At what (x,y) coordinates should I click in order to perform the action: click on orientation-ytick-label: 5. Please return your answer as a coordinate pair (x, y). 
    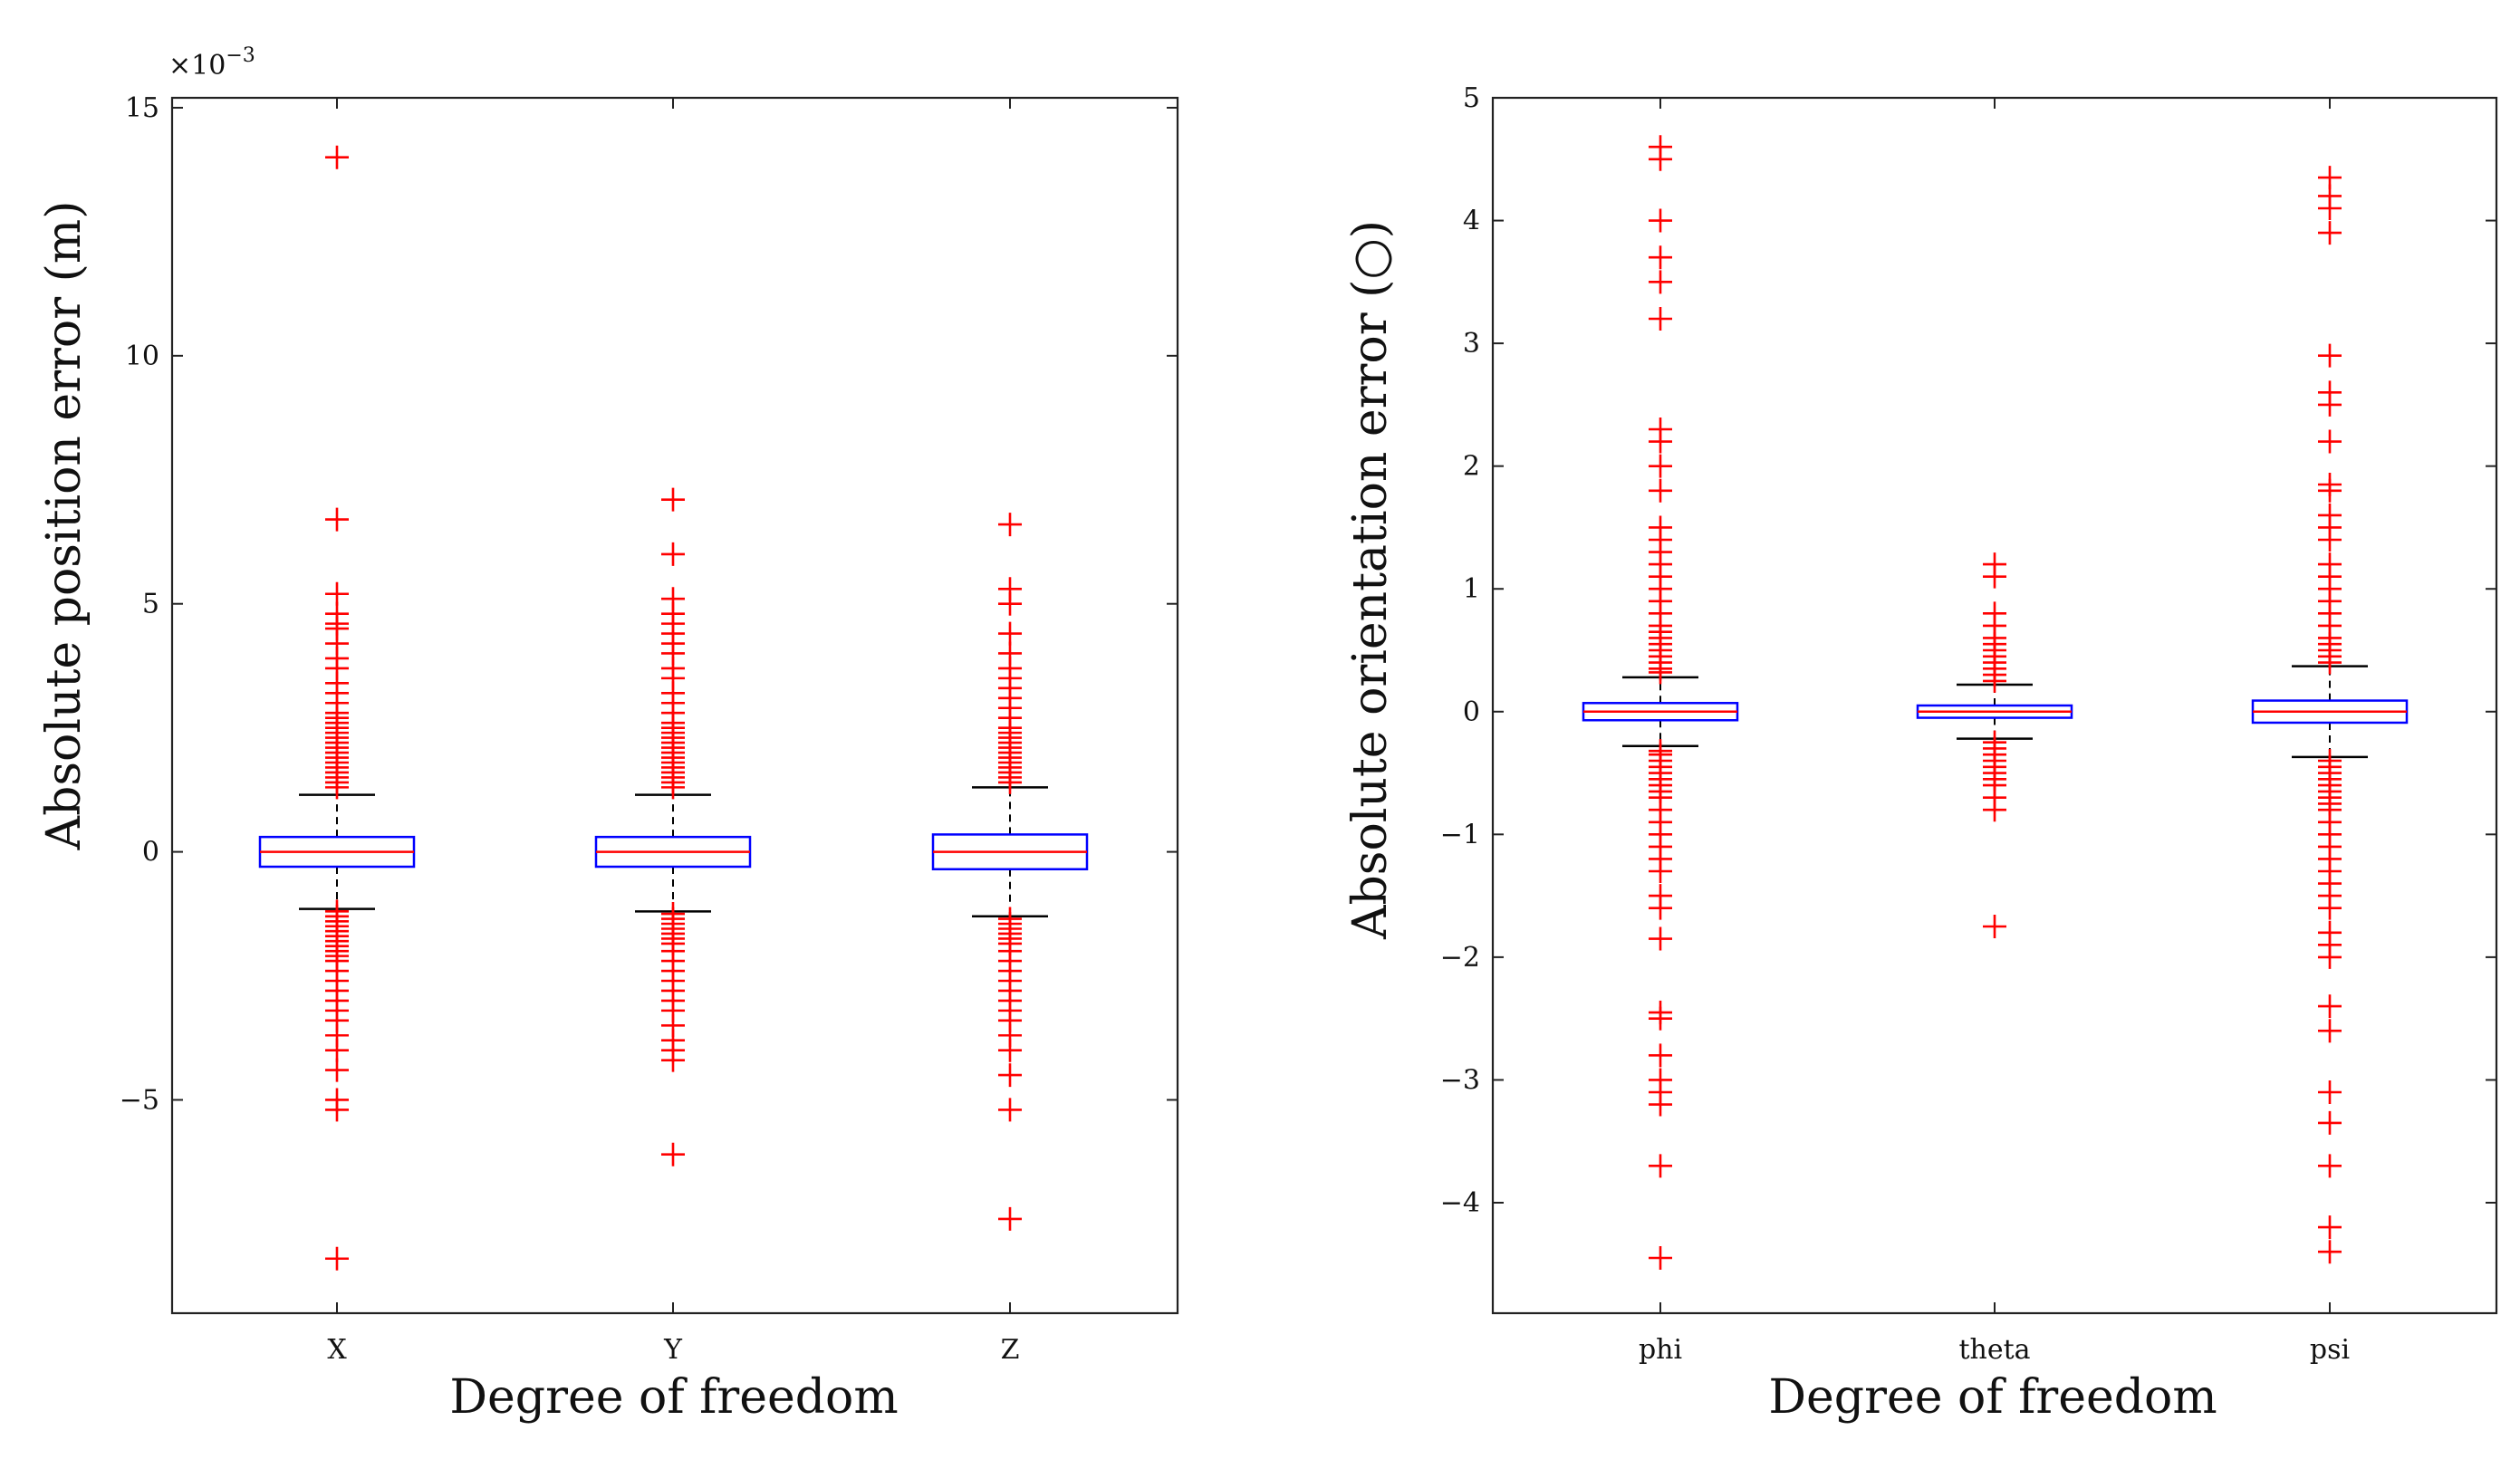
    Looking at the image, I should click on (1471, 98).